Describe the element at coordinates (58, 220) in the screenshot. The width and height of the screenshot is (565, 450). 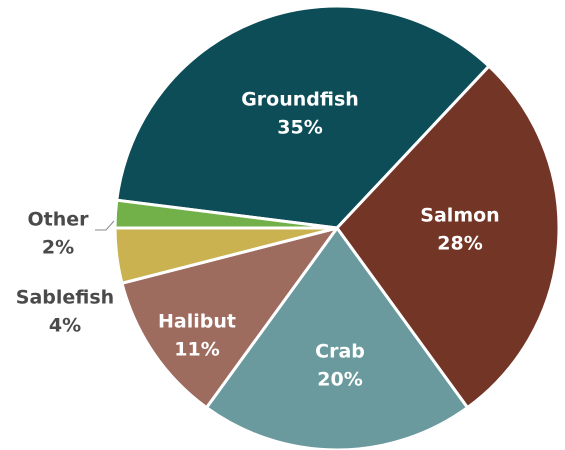
I see `slice-label: Other` at that location.